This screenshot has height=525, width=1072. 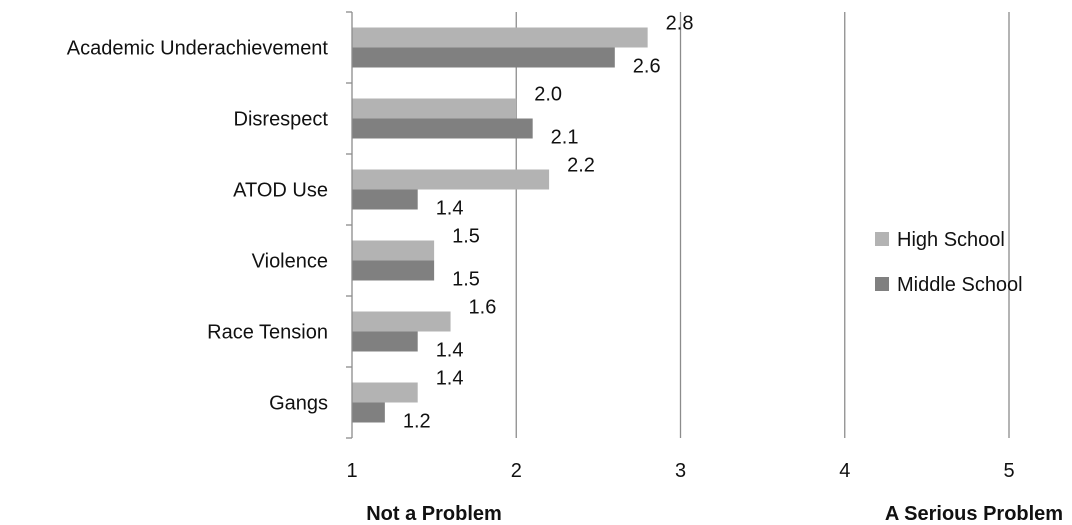 What do you see at coordinates (281, 120) in the screenshot?
I see `category-label: Disrespect` at bounding box center [281, 120].